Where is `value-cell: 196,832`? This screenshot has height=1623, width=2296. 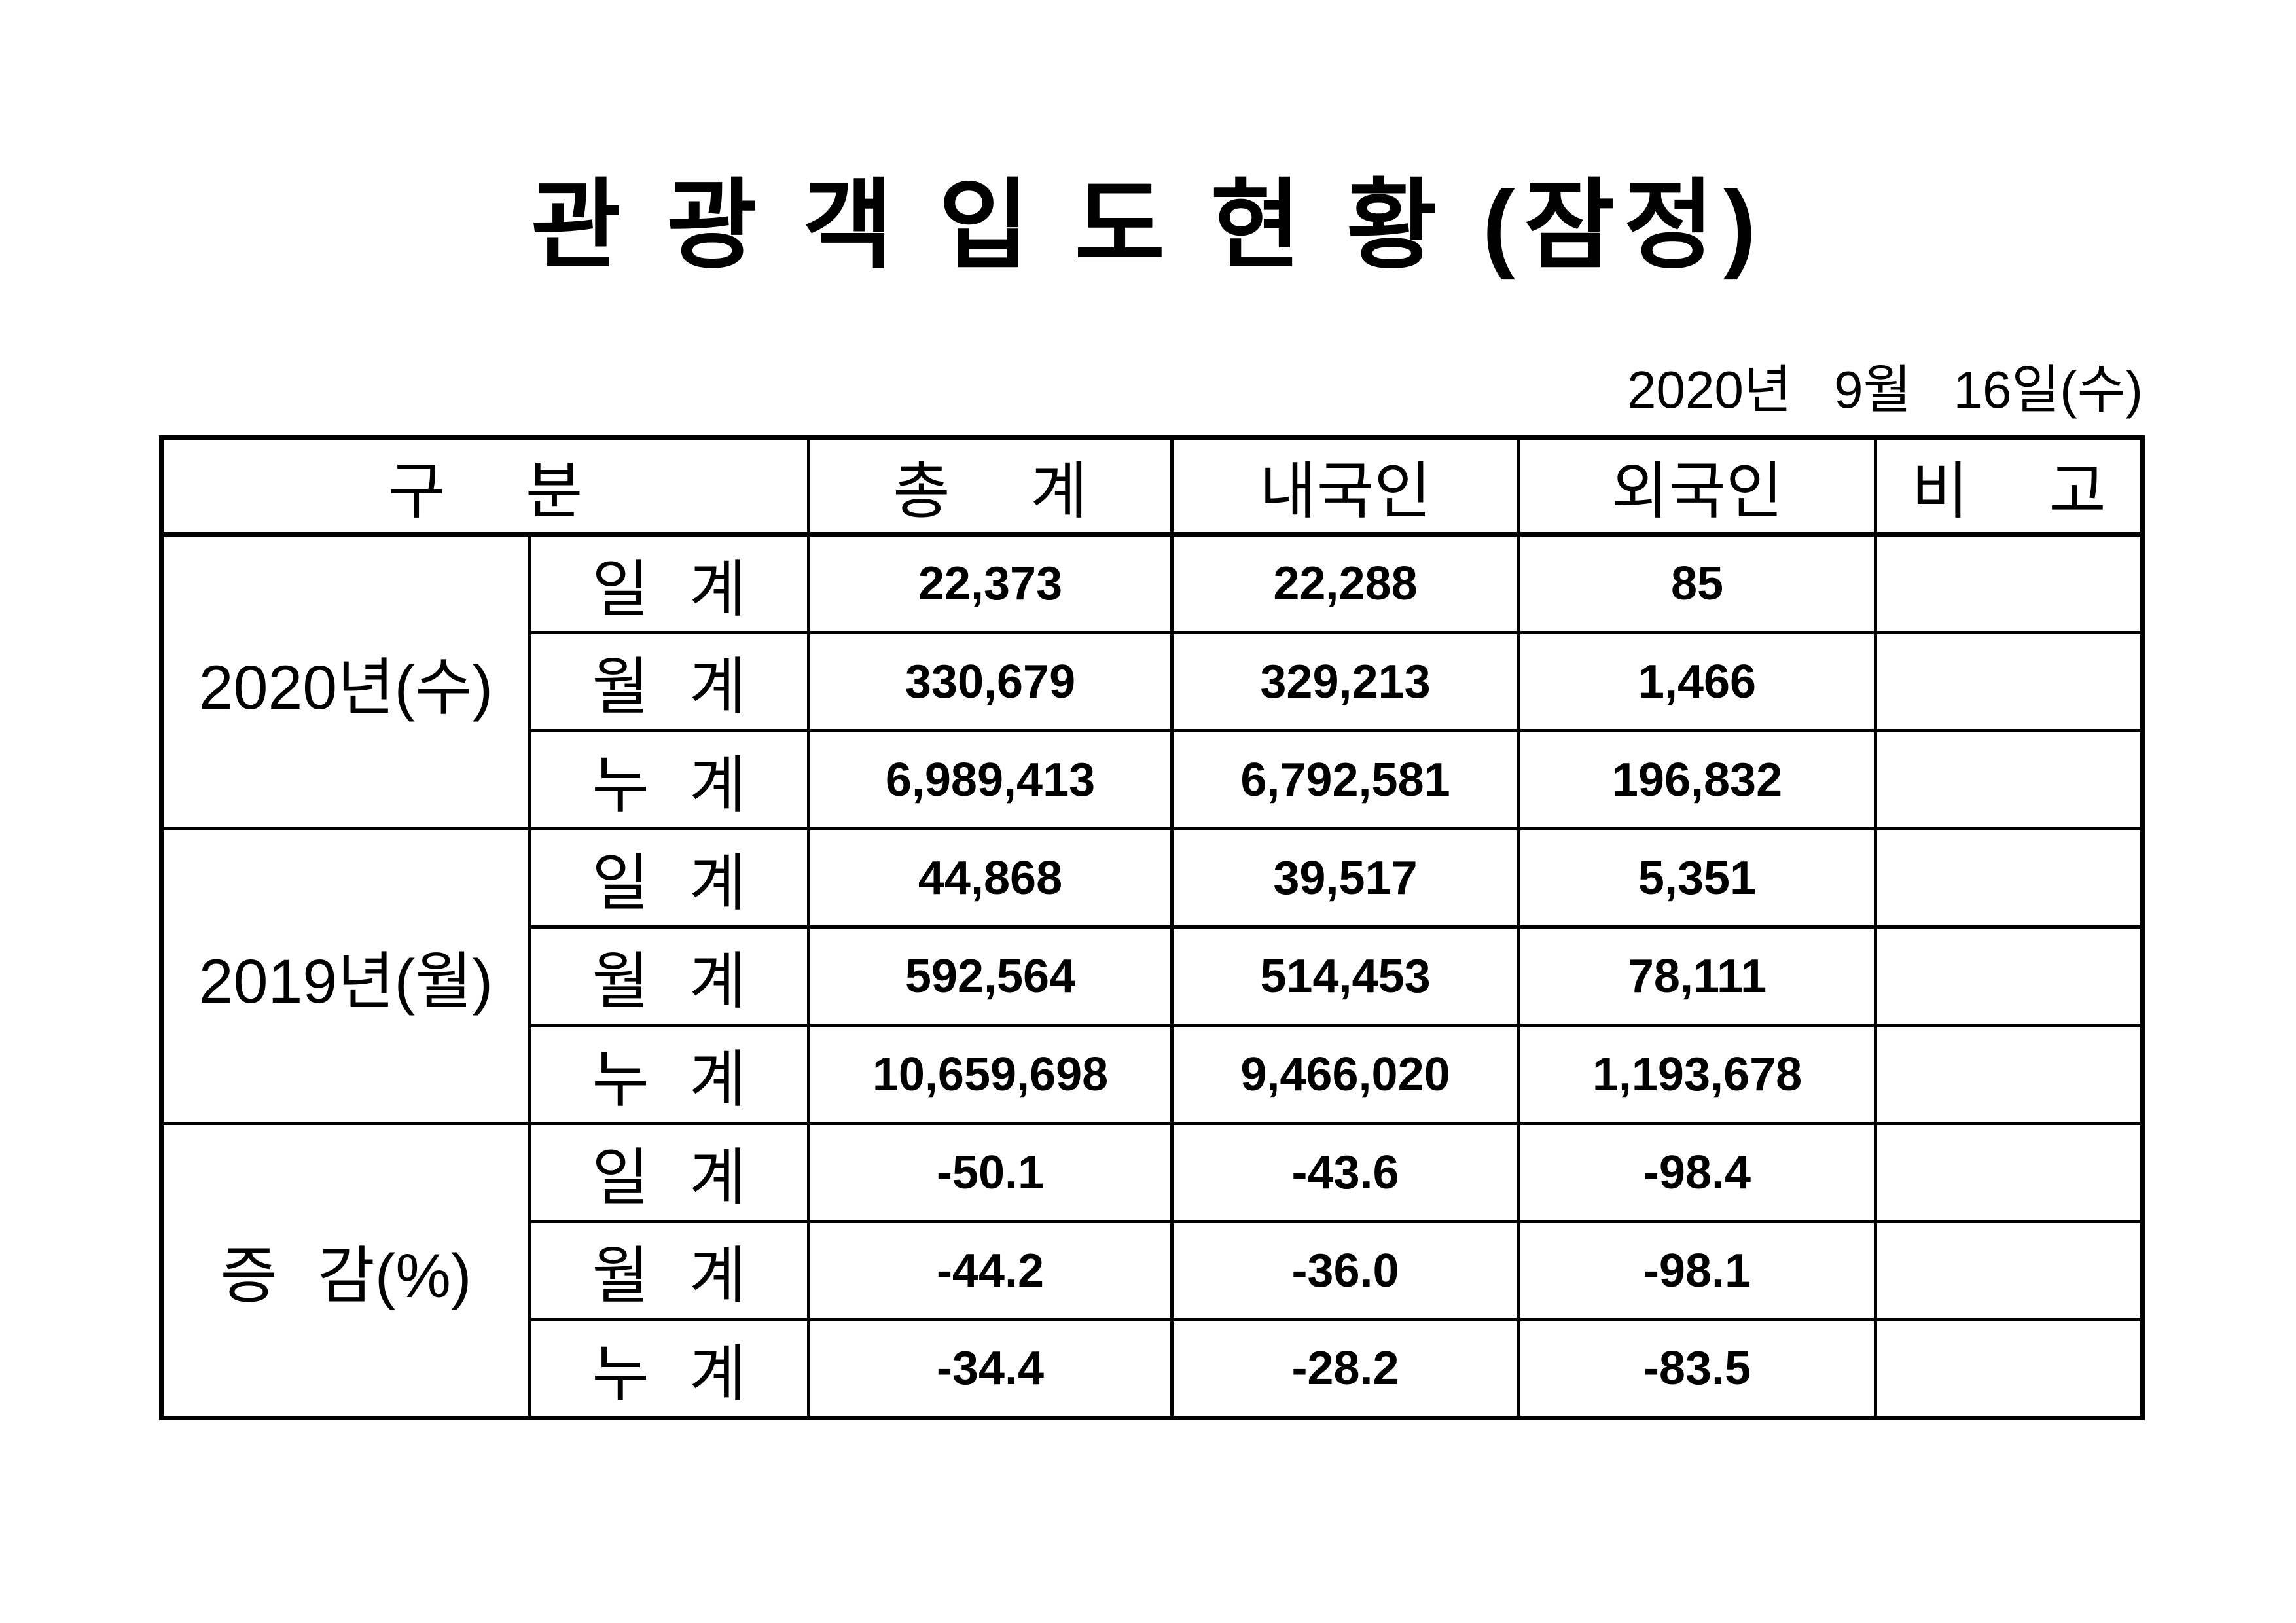 value-cell: 196,832 is located at coordinates (1697, 779).